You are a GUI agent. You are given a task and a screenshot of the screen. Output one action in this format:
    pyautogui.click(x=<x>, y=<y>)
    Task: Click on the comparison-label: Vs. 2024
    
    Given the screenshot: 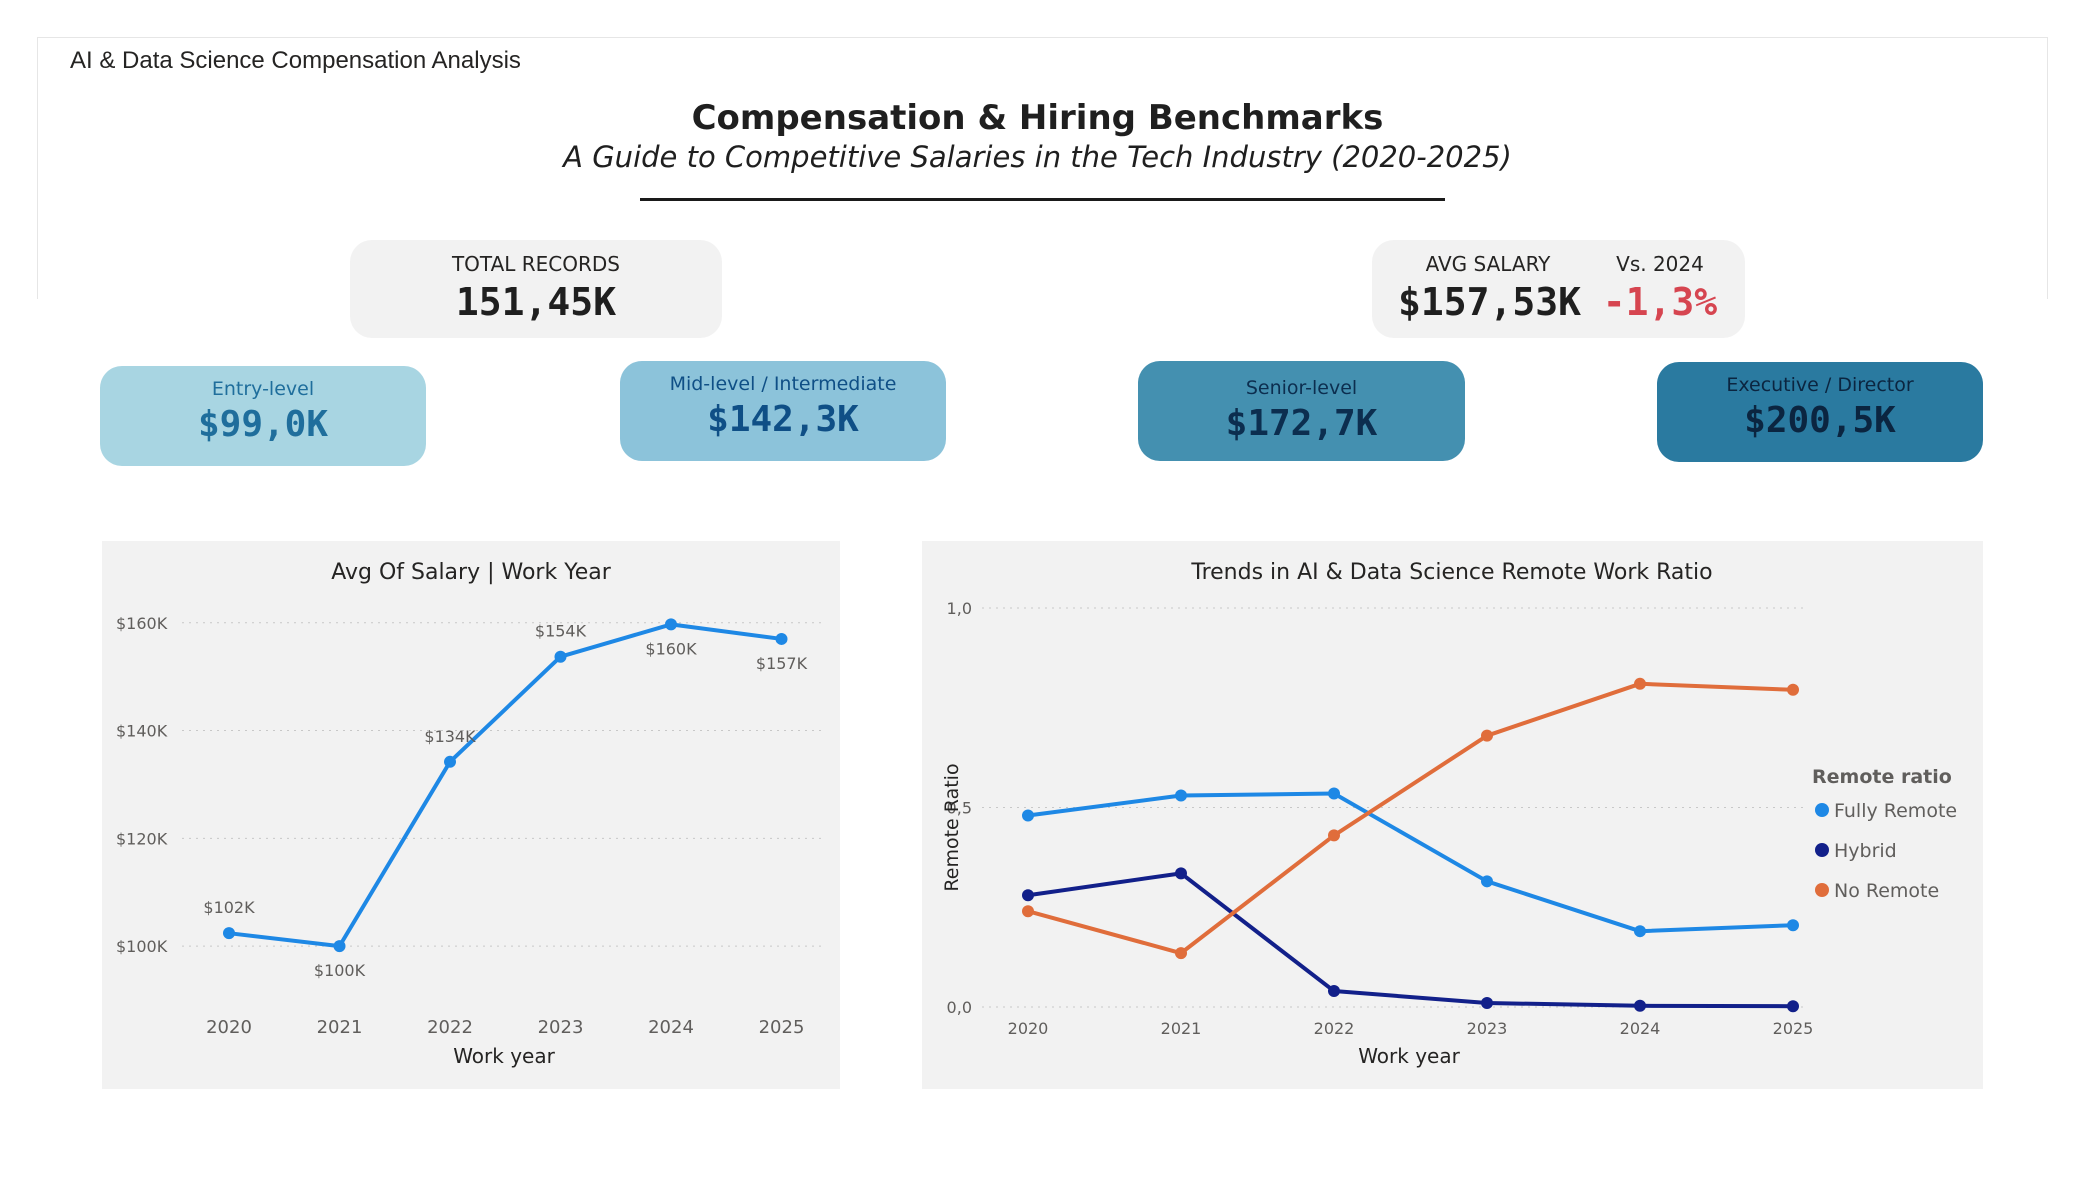 What is the action you would take?
    pyautogui.click(x=1660, y=264)
    